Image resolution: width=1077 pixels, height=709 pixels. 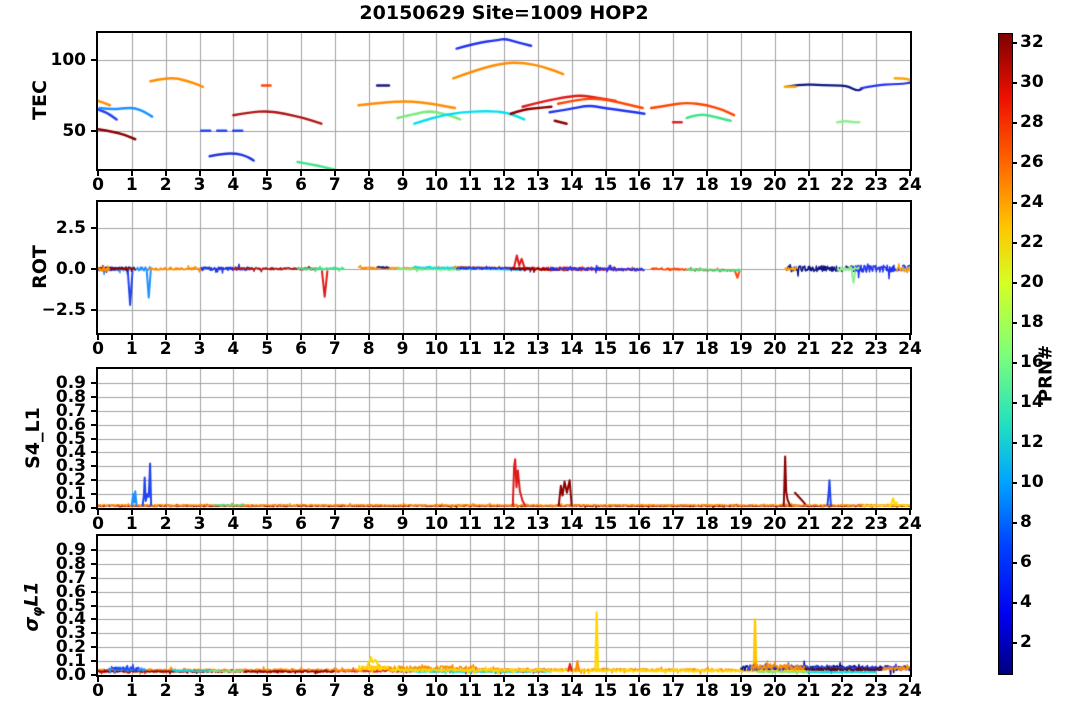 What do you see at coordinates (70, 438) in the screenshot?
I see `y-tick-label: 0.5` at bounding box center [70, 438].